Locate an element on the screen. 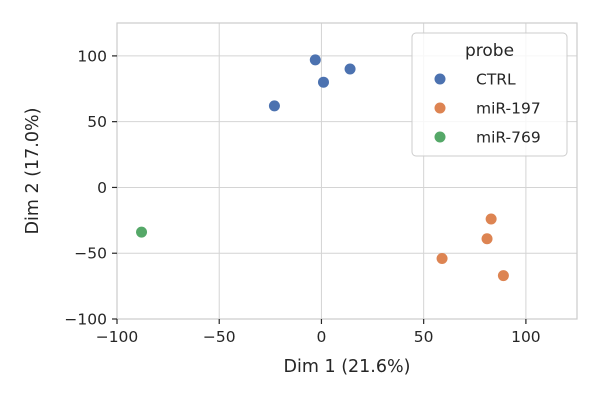 Image resolution: width=600 pixels, height=400 pixels. legend-box is located at coordinates (489, 94).